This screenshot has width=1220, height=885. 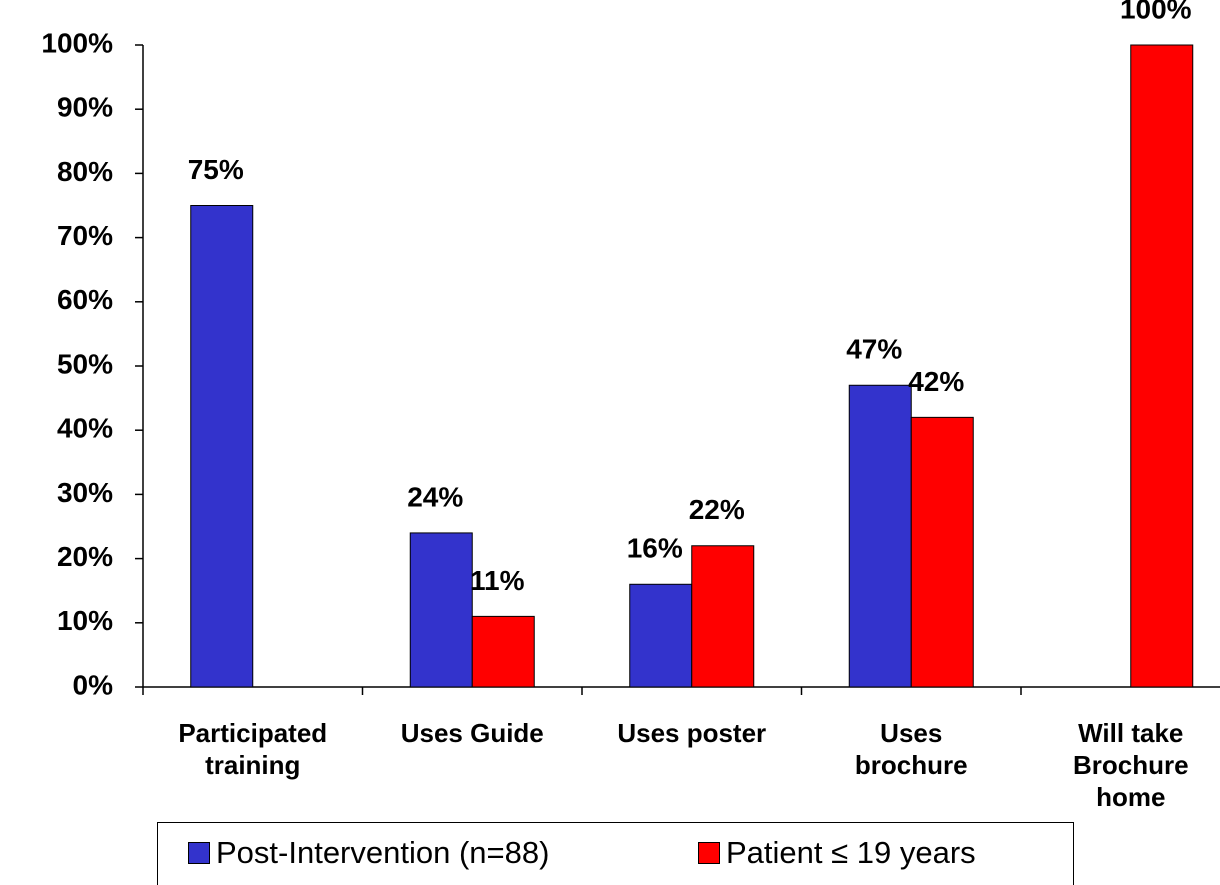 I want to click on legend-item: Patient ≤ 19 years, so click(x=837, y=853).